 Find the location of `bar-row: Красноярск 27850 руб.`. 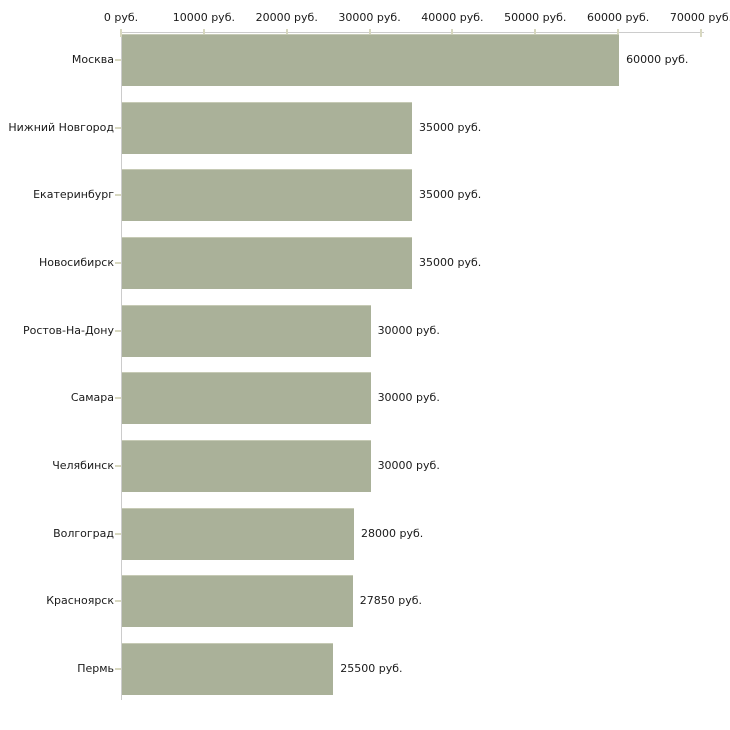

bar-row: Красноярск 27850 руб. is located at coordinates (365, 601).